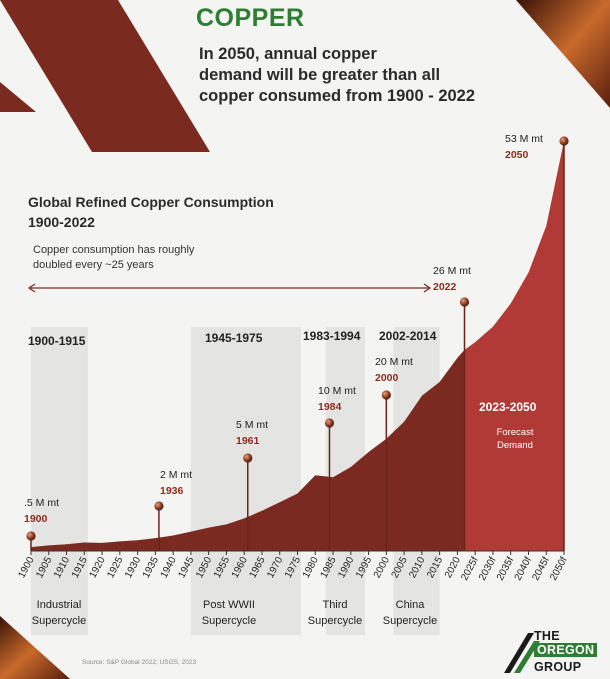 This screenshot has width=610, height=679. What do you see at coordinates (252, 425) in the screenshot?
I see `annotation-value: 5 M mt` at bounding box center [252, 425].